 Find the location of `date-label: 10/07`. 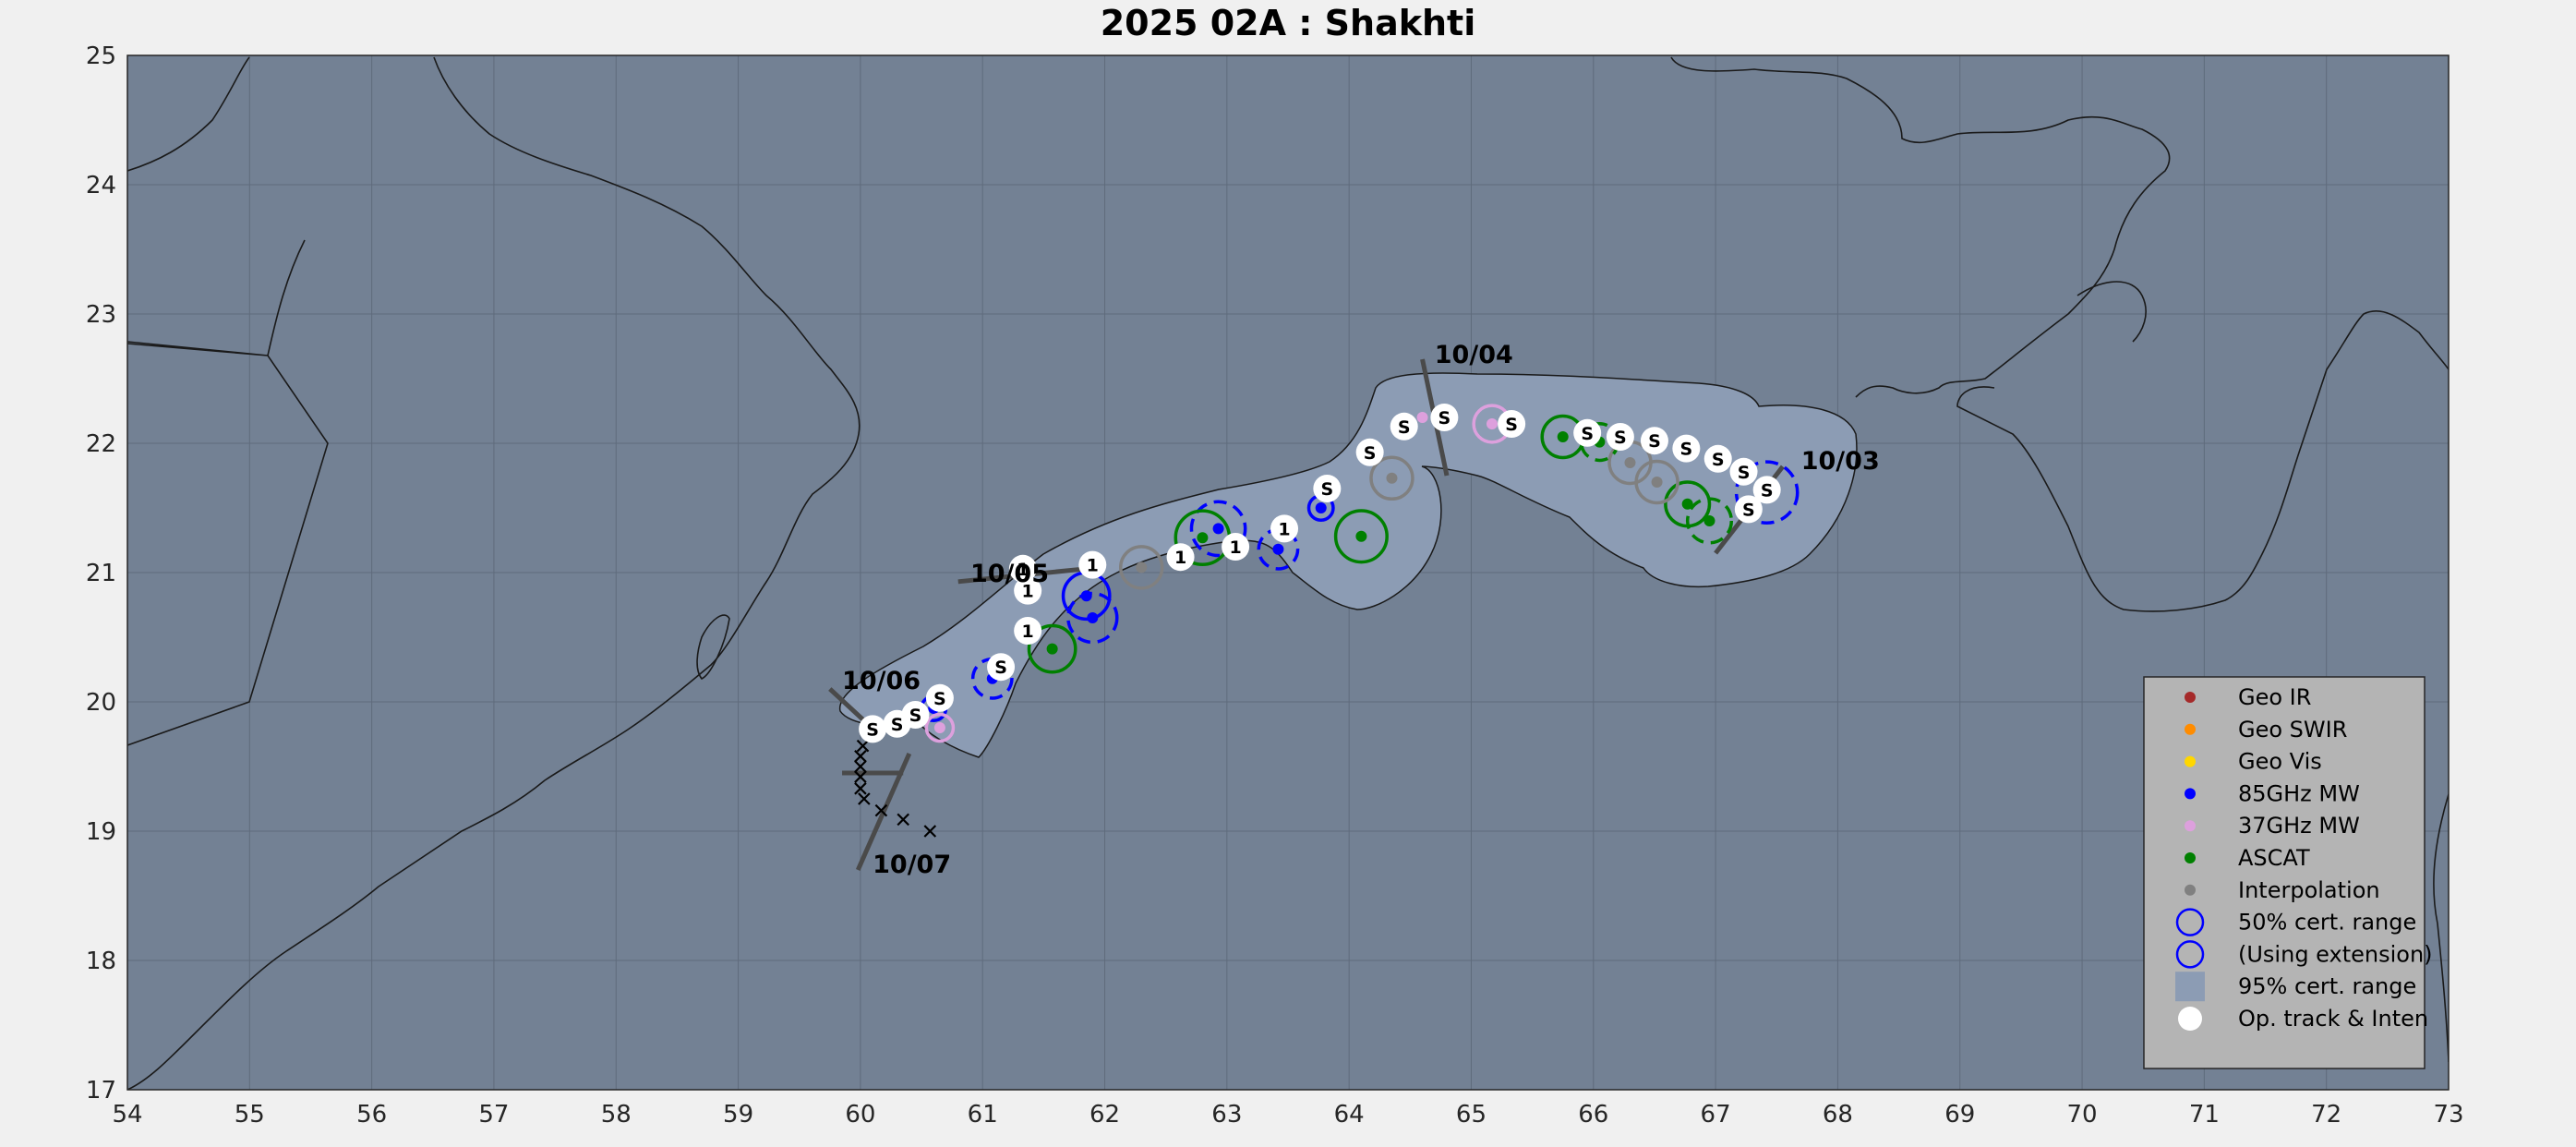

date-label: 10/07 is located at coordinates (912, 865).